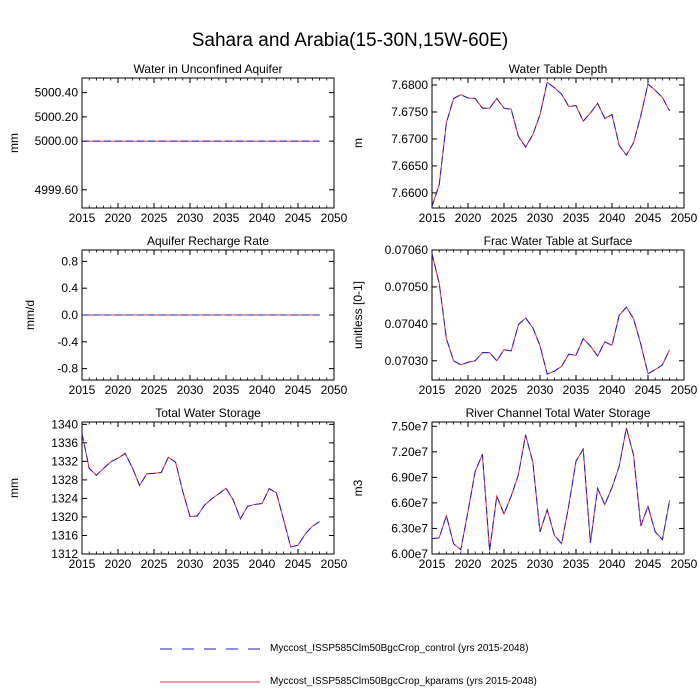 The image size is (700, 700). I want to click on y-tick-label: 7.6600, so click(409, 193).